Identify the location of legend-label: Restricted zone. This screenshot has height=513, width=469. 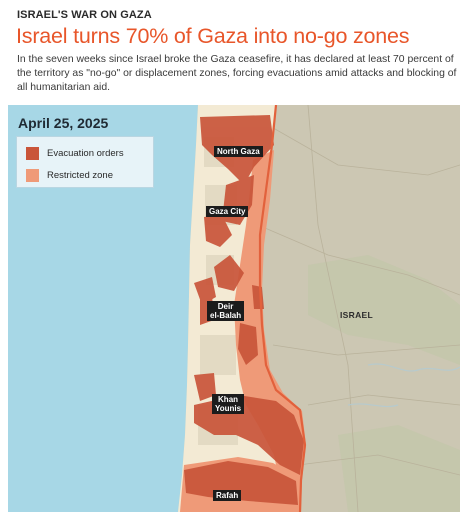
(80, 175).